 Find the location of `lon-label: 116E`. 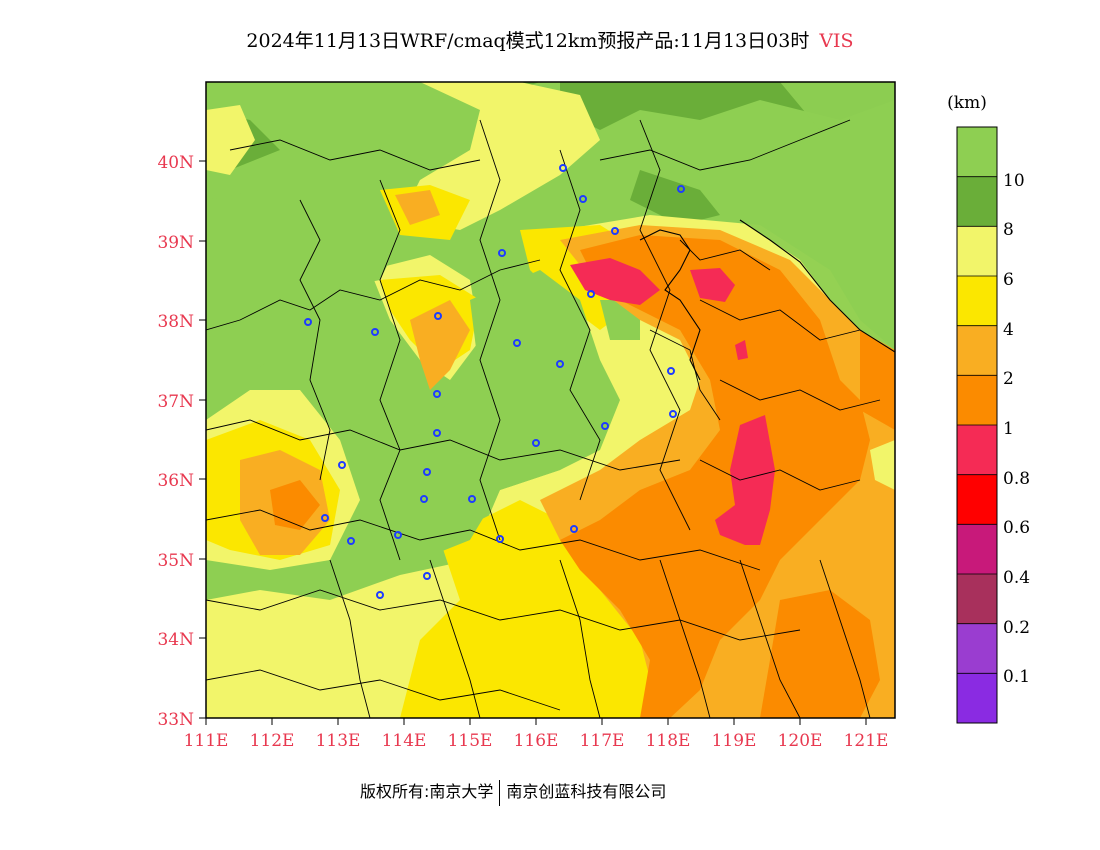

lon-label: 116E is located at coordinates (536, 741).